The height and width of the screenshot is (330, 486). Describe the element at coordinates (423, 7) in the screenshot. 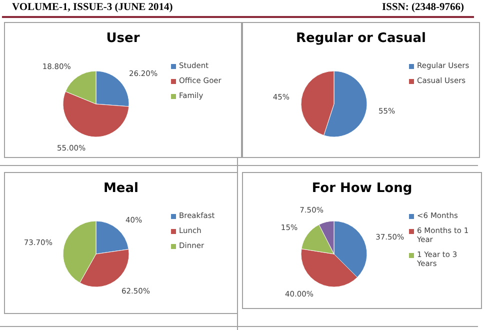

I see `text: ISSN: (2348-9766)` at that location.